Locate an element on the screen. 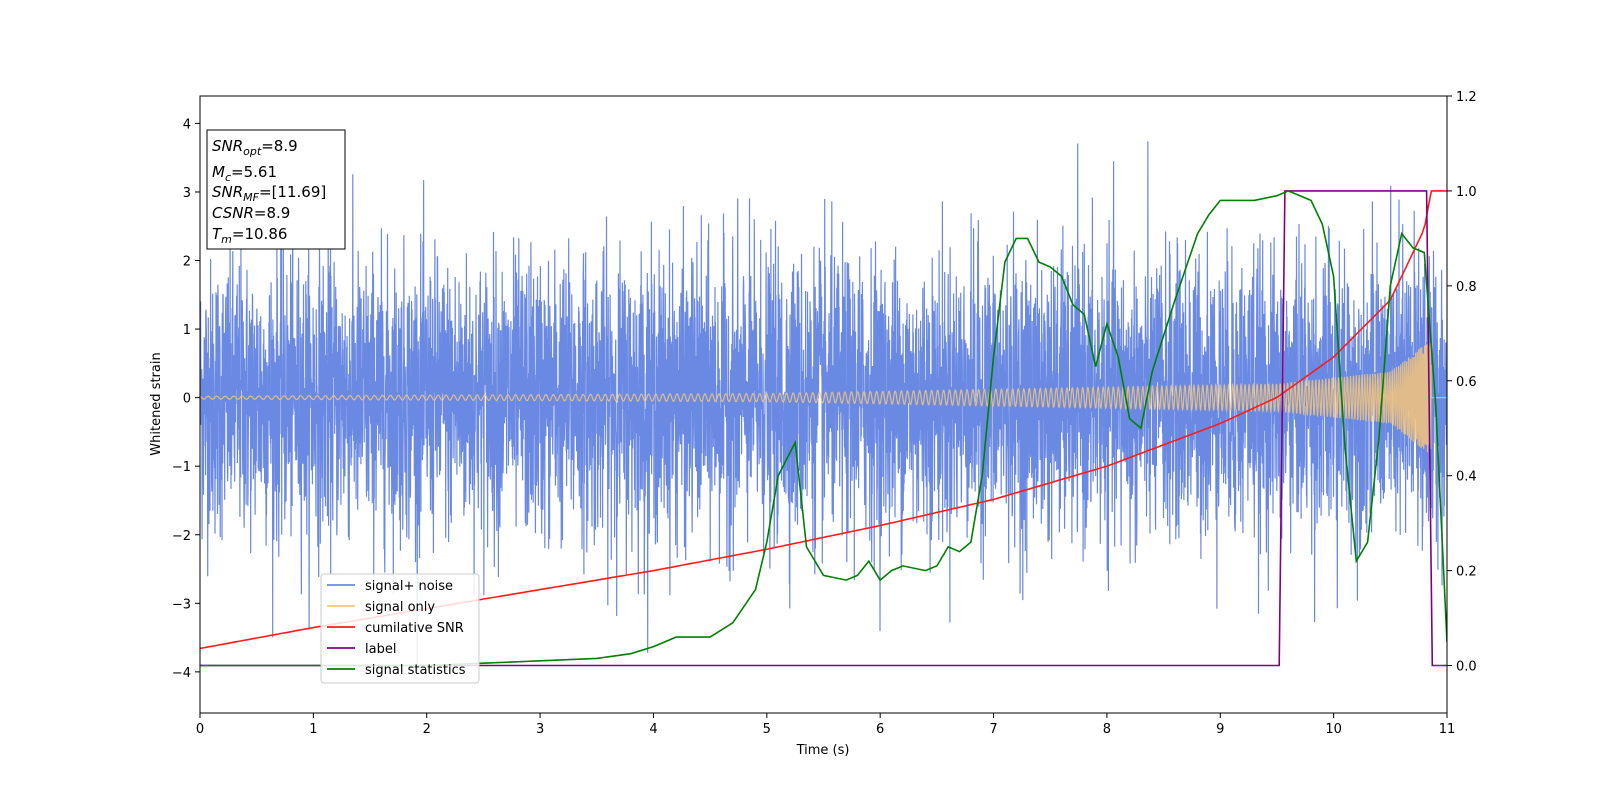  y-axis-label: Whitened strain is located at coordinates (156, 403).